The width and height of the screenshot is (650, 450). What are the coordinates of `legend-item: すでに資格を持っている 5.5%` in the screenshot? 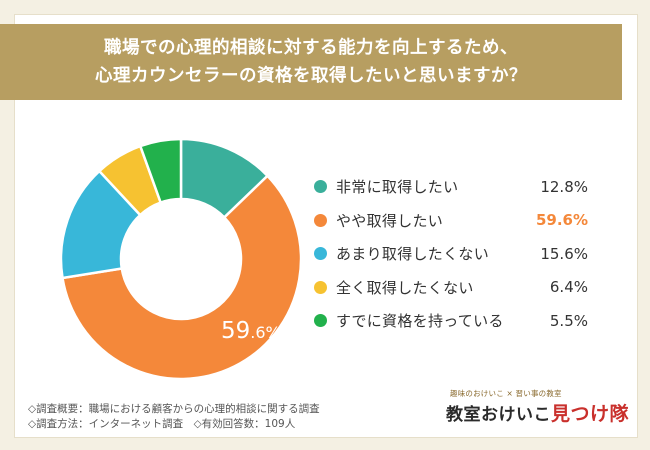 It's located at (454, 321).